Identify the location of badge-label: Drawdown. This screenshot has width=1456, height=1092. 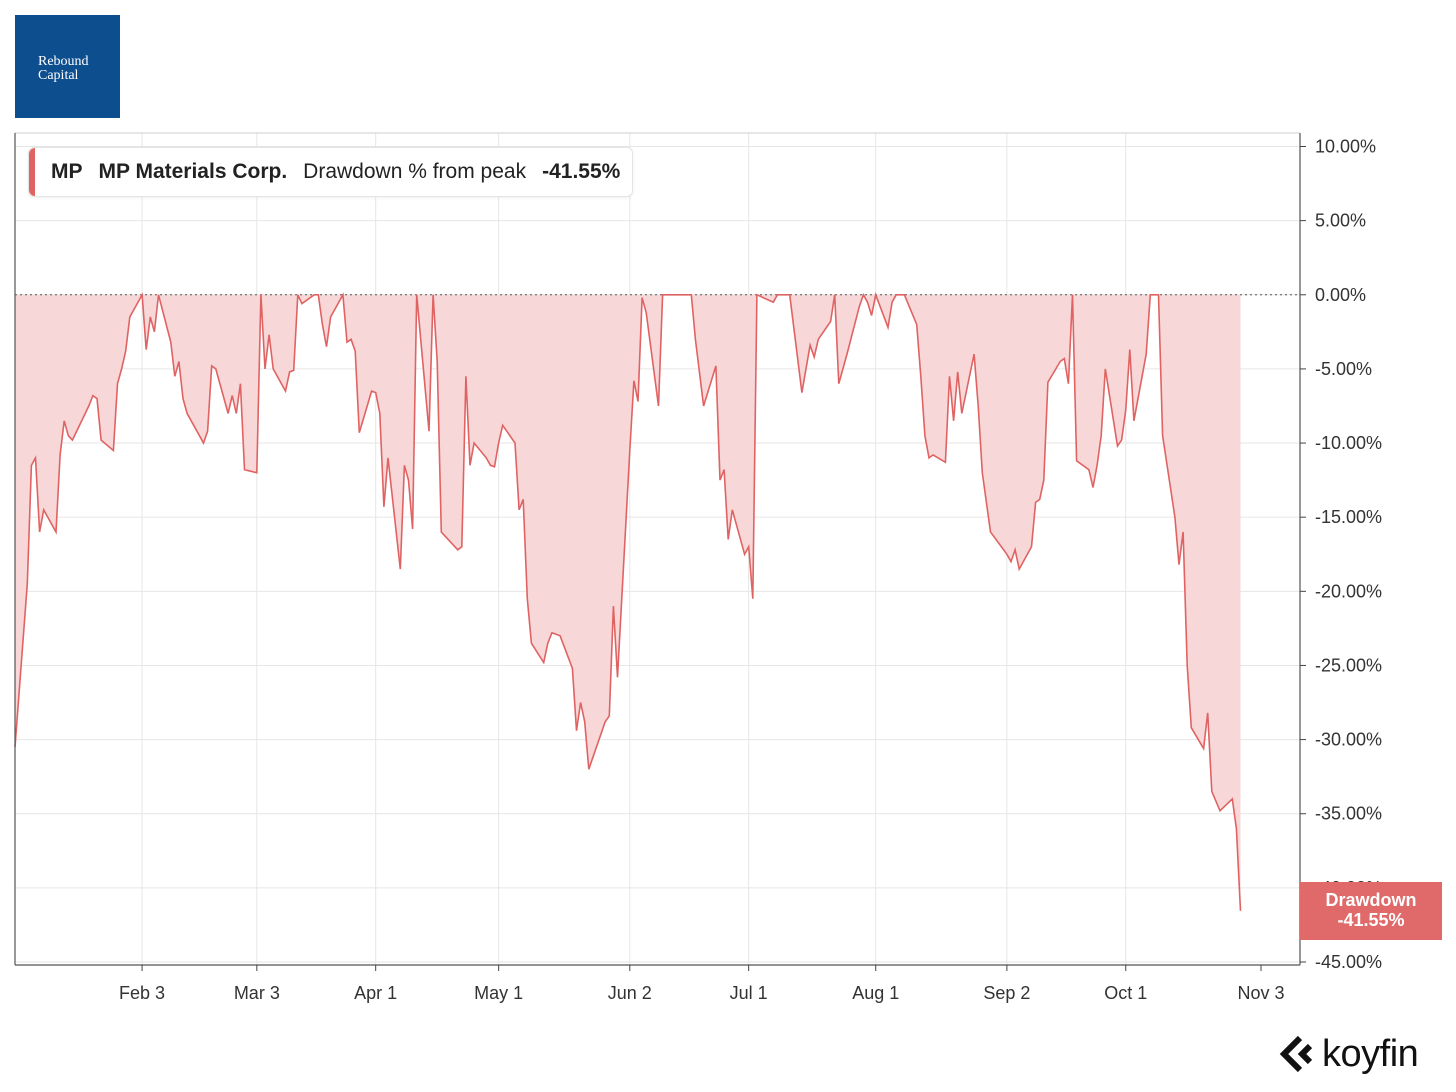
(1371, 900).